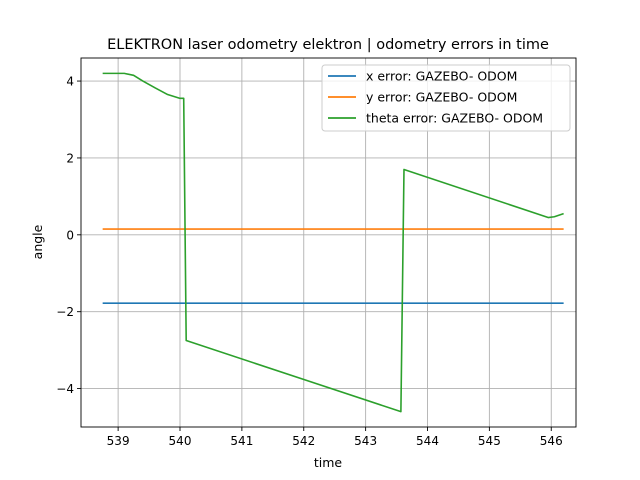  Describe the element at coordinates (328, 462) in the screenshot. I see `x-axis-label: time` at that location.